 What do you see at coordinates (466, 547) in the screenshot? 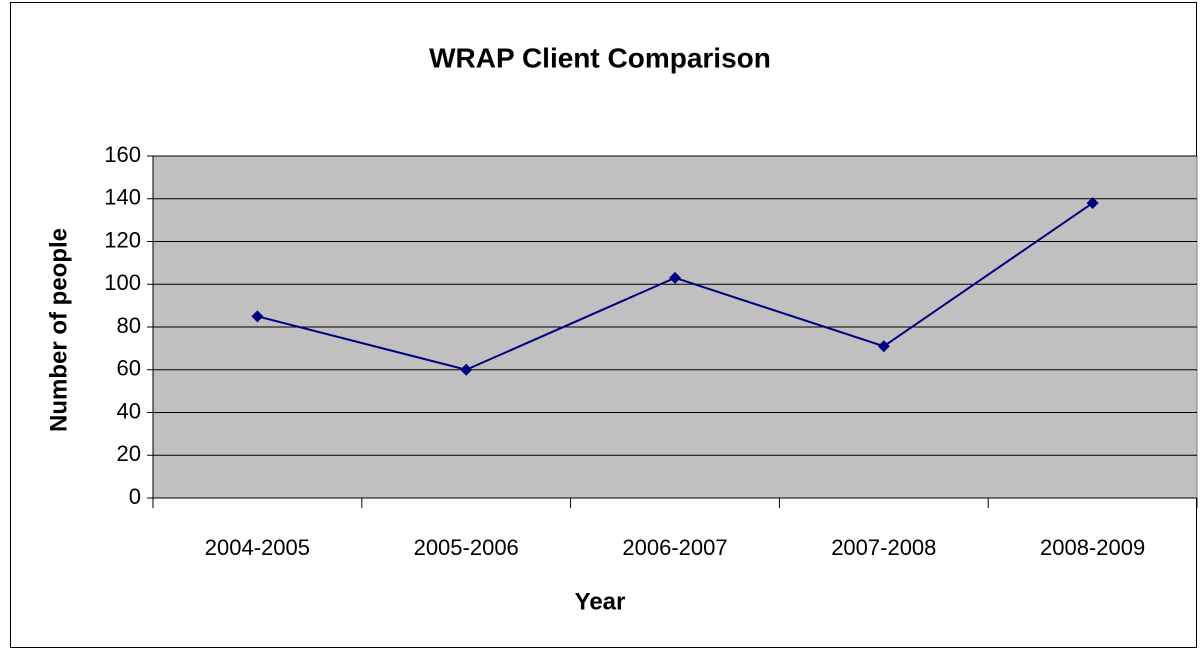
I see `x-tick-label: 2005-2006` at bounding box center [466, 547].